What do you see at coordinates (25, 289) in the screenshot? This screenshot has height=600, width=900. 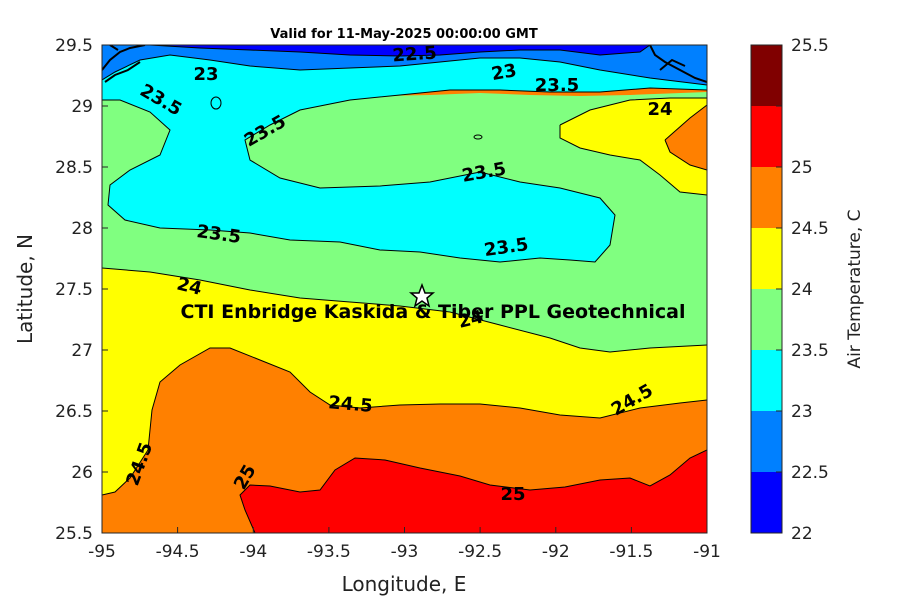 I see `y-axis-label: Latitude, N` at bounding box center [25, 289].